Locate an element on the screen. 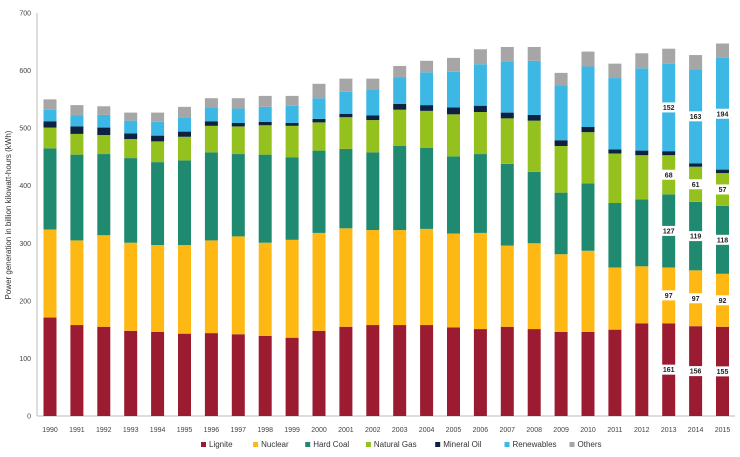 The width and height of the screenshot is (740, 457). legend-label: Lignite is located at coordinates (221, 444).